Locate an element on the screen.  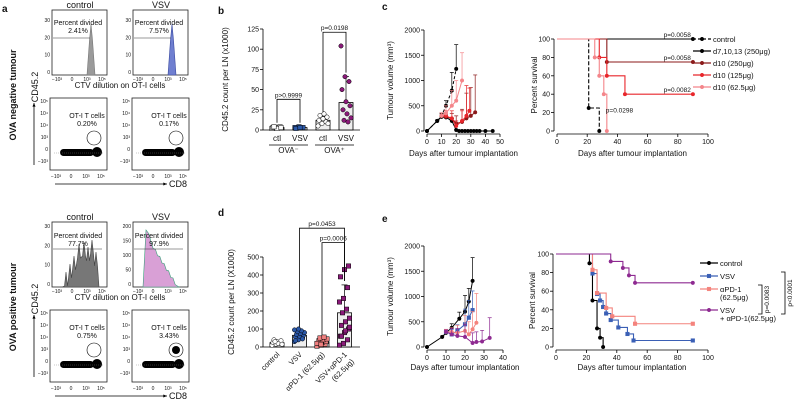
ot1-percent: 0.17% is located at coordinates (169, 124).